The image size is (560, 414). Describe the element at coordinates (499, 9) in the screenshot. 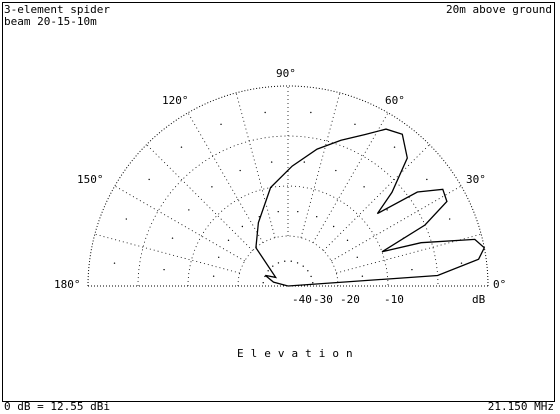

I see `height-note: 20m above ground` at that location.